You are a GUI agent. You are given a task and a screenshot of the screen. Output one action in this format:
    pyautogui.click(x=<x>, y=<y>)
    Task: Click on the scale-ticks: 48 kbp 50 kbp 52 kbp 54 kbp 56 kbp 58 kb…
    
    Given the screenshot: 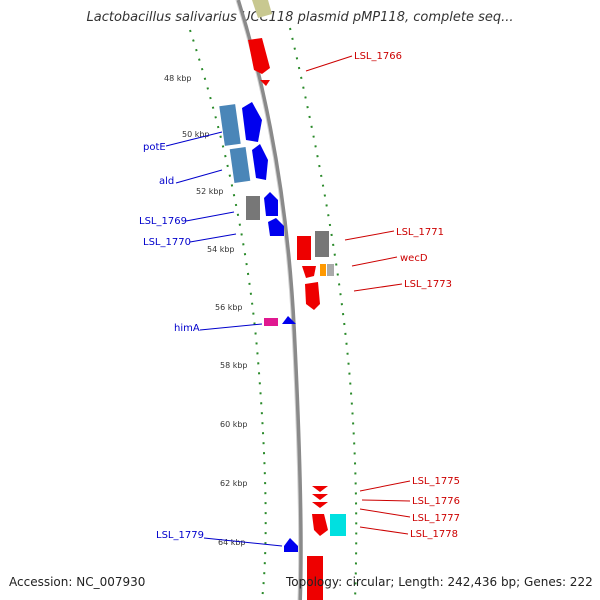 What is the action you would take?
    pyautogui.click(x=206, y=310)
    